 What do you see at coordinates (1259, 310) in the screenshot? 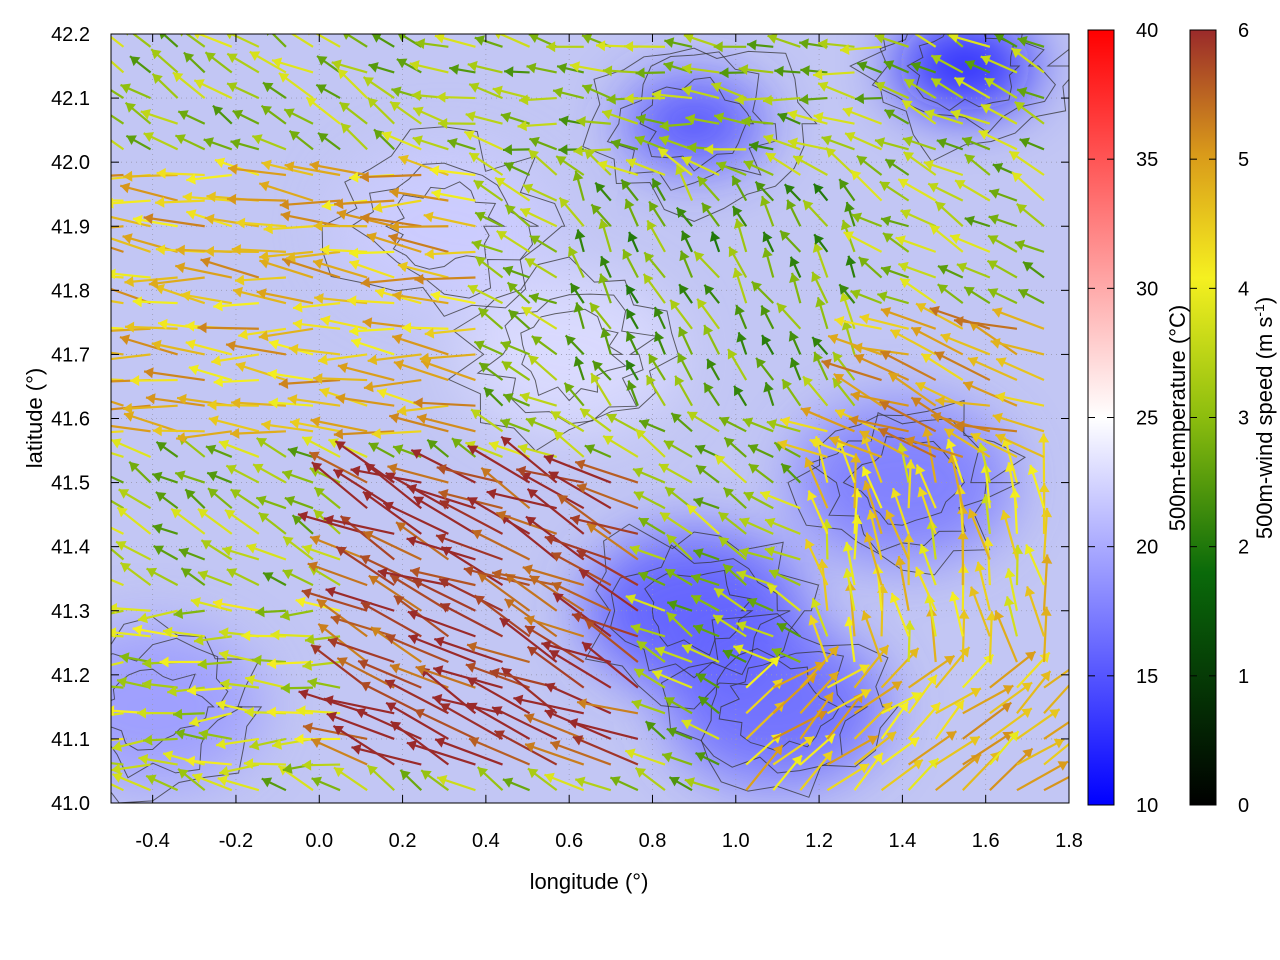
I see `wind-label-sup: -1` at bounding box center [1259, 310].